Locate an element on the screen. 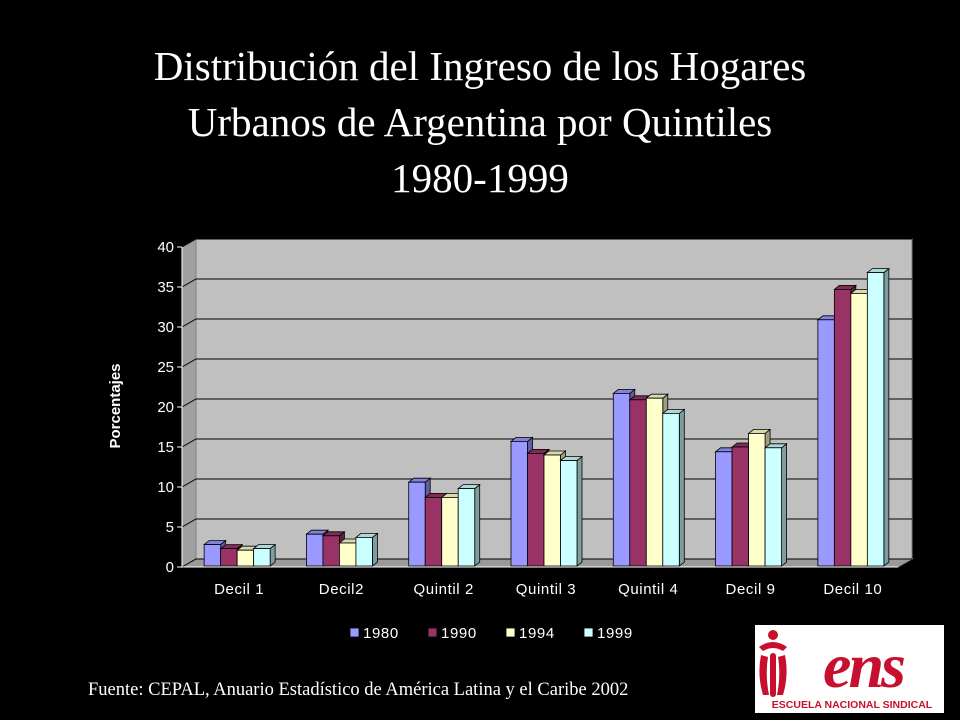  legend-label: 1980 is located at coordinates (381, 633).